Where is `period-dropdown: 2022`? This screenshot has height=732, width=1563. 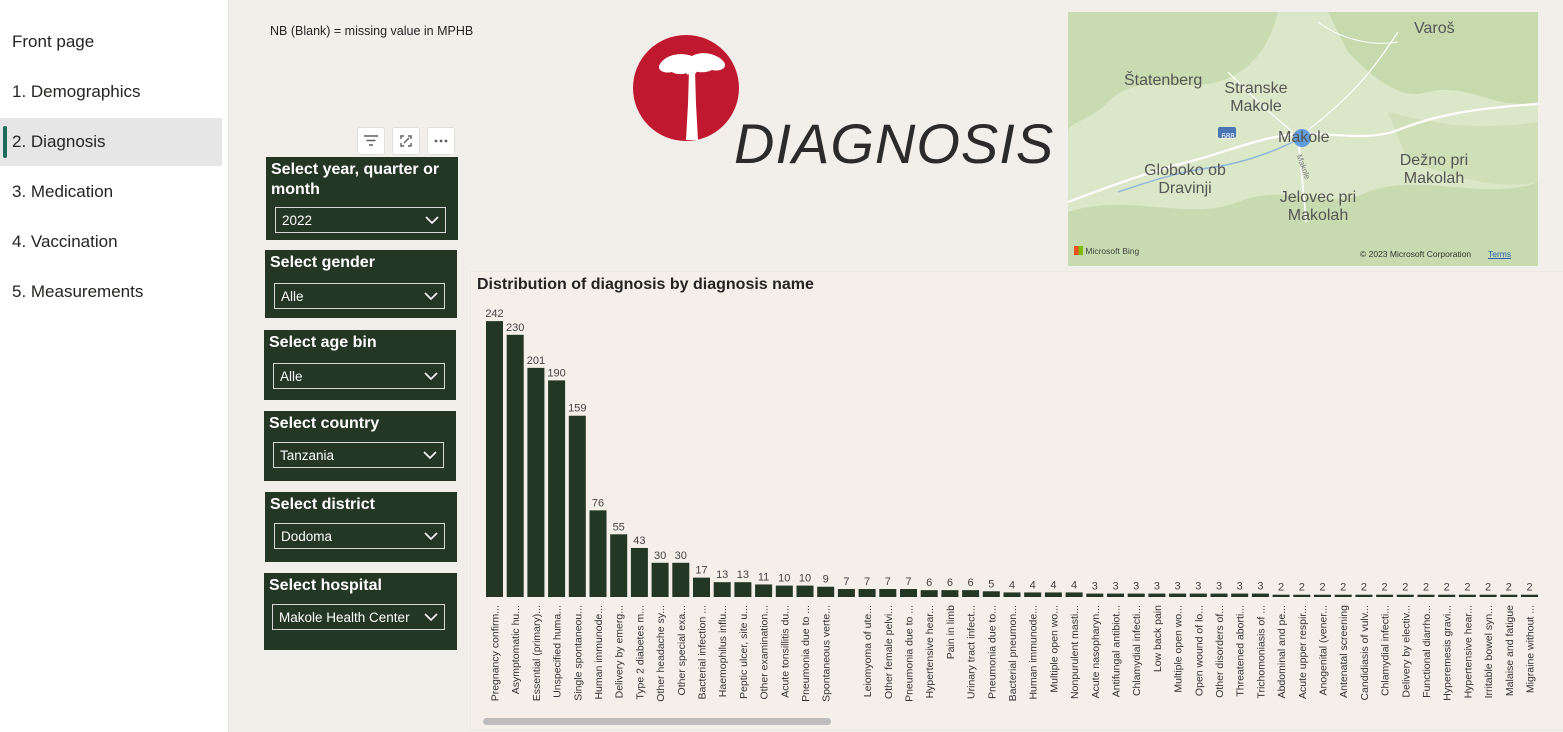 period-dropdown: 2022 is located at coordinates (360, 220).